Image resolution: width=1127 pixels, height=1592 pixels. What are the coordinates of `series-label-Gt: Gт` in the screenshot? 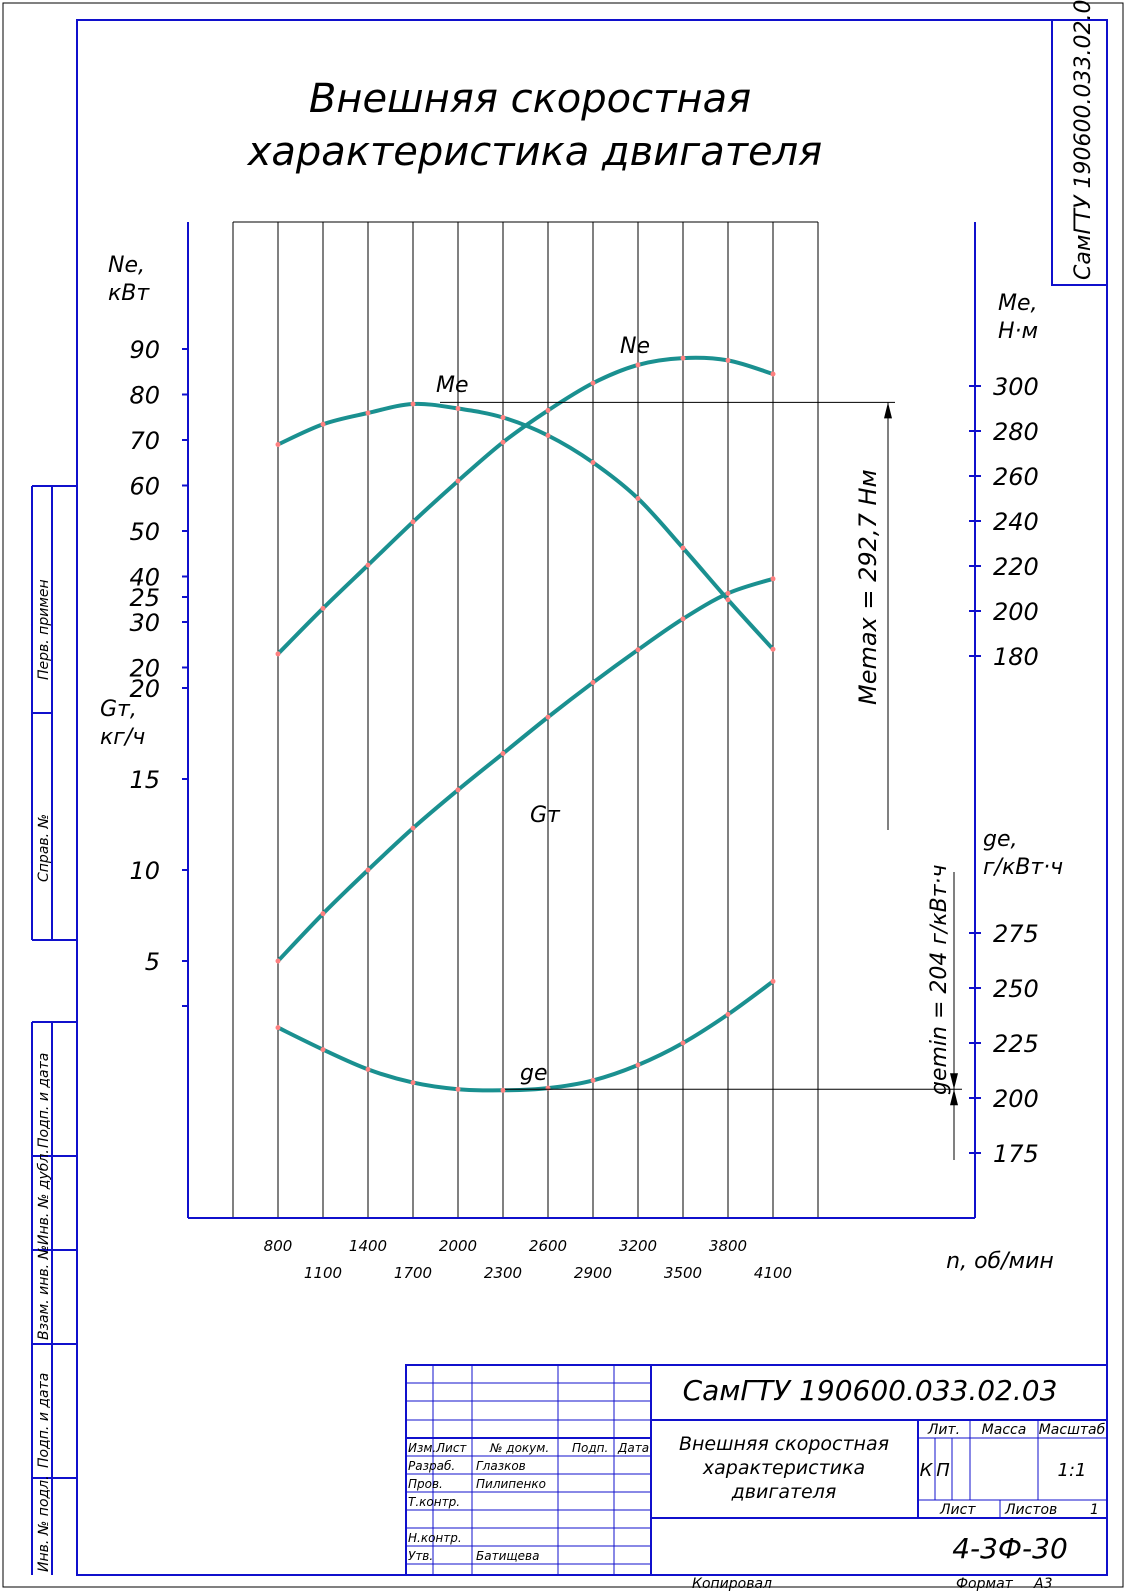 It's located at (545, 815).